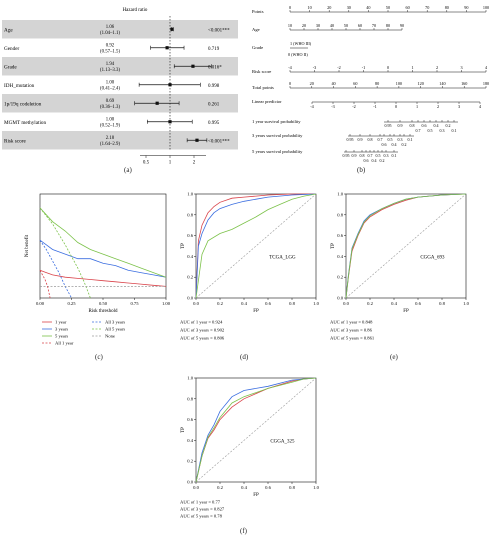 This screenshot has width=491, height=539. I want to click on total-tick-label: 60, so click(355, 83).